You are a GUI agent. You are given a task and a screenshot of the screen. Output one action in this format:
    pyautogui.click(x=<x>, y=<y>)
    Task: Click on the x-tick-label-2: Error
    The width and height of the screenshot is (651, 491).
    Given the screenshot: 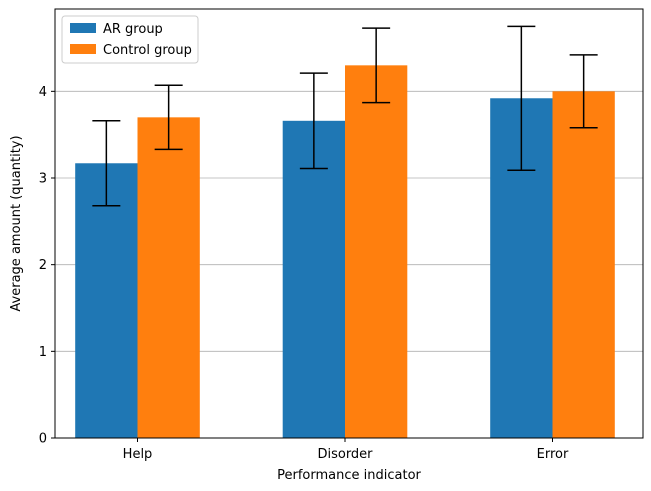 What is the action you would take?
    pyautogui.click(x=553, y=454)
    